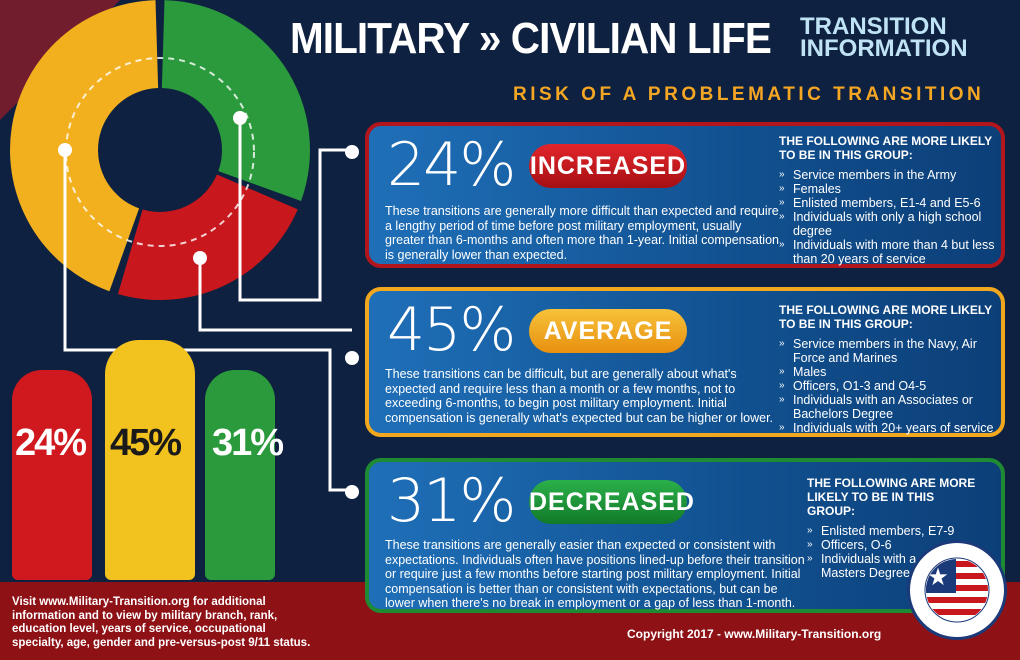 The height and width of the screenshot is (660, 1020). I want to click on list-item: Individuals with 20+ years of service, so click(890, 428).